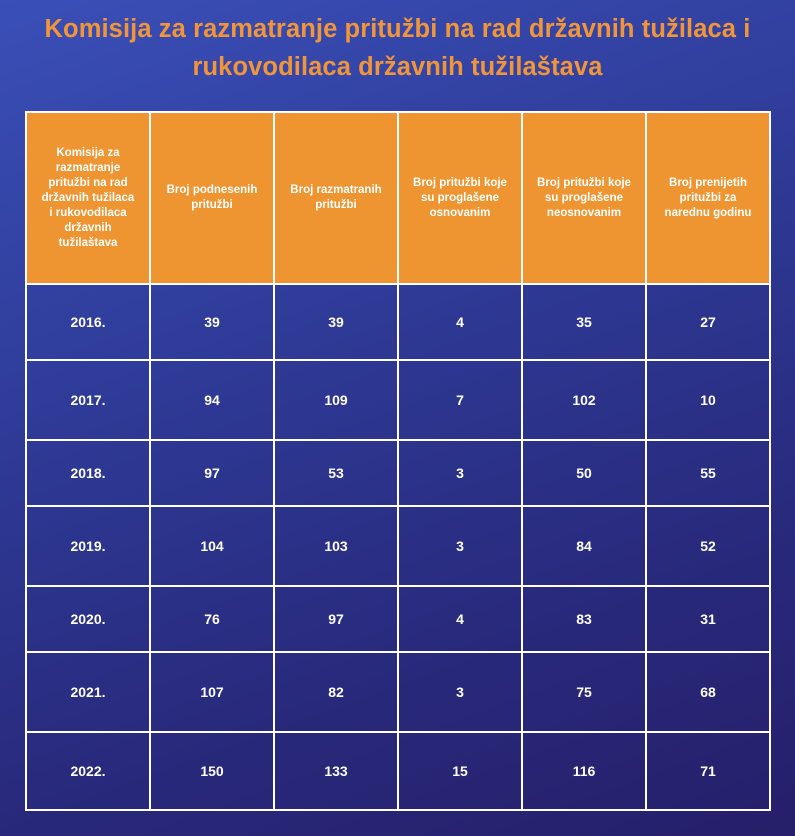  What do you see at coordinates (212, 619) in the screenshot?
I see `cell-submitted: 76` at bounding box center [212, 619].